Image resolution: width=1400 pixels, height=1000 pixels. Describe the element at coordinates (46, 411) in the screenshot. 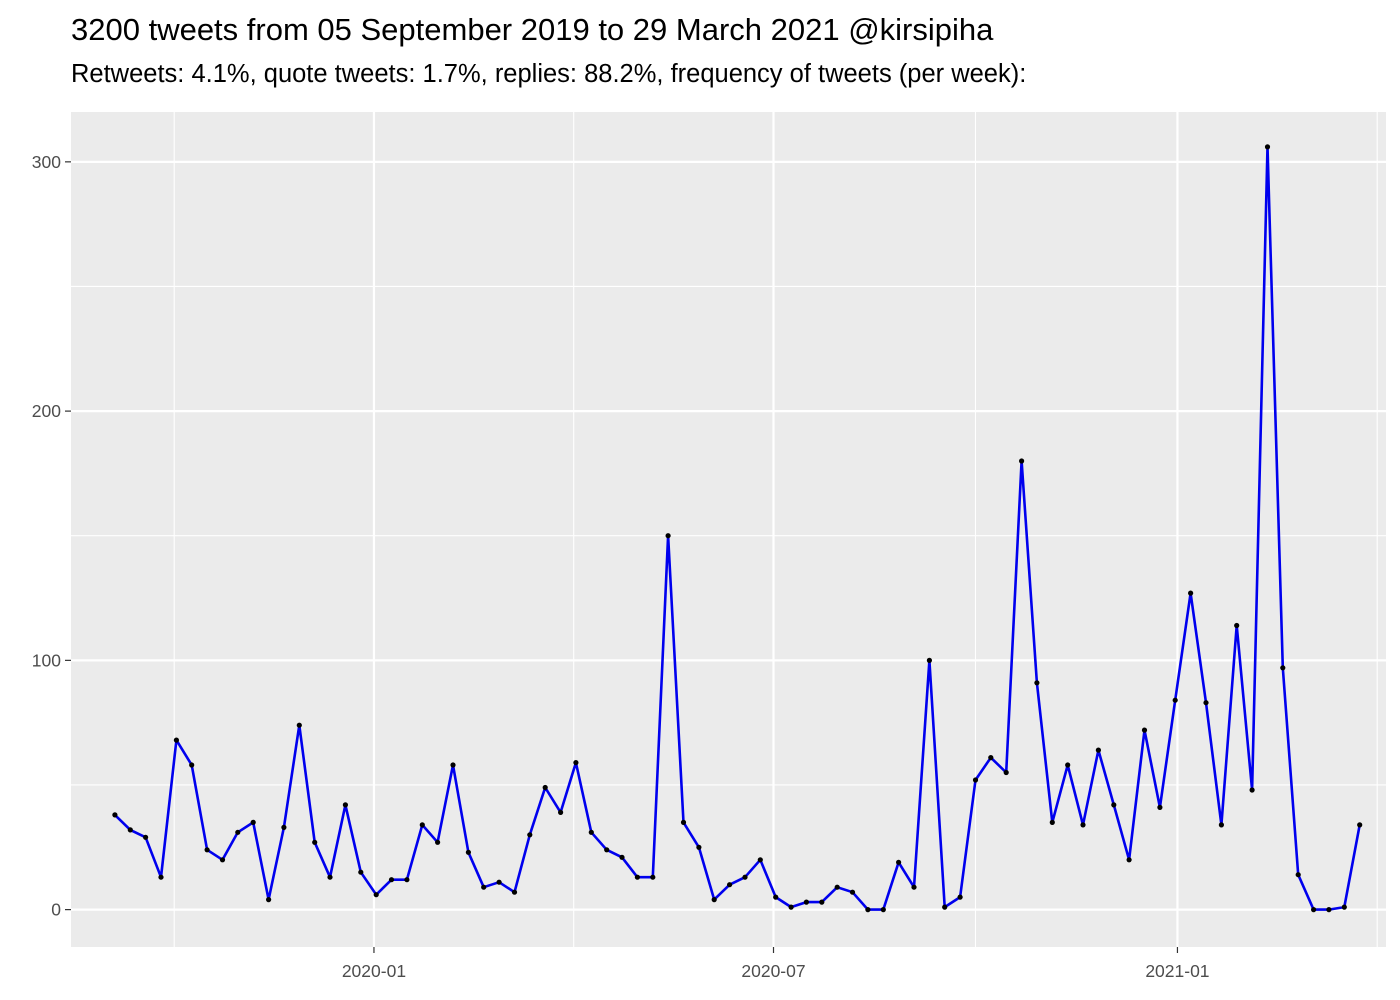

I see `y-tick-label: 200` at that location.